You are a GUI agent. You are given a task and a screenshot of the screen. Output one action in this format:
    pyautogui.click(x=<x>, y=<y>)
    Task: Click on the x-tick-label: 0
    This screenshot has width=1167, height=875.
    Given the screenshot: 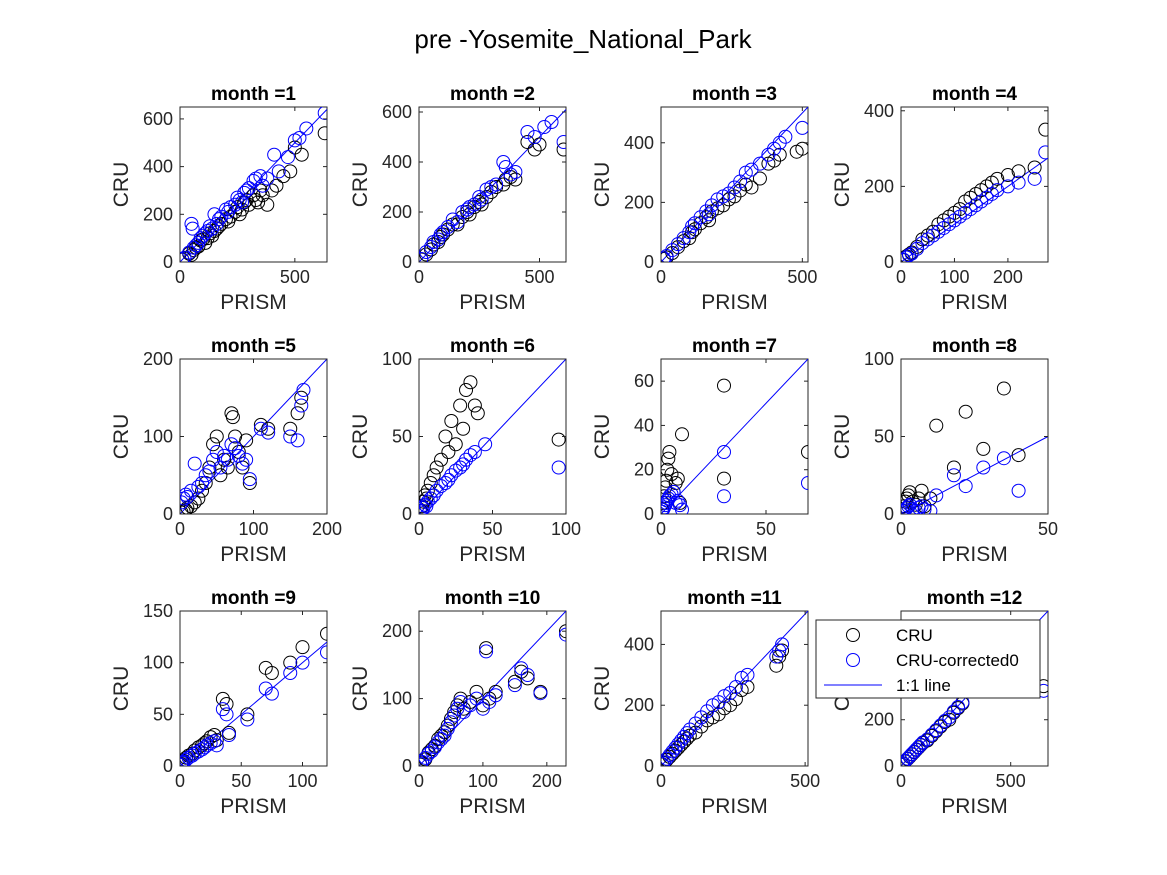 What is the action you would take?
    pyautogui.click(x=901, y=781)
    